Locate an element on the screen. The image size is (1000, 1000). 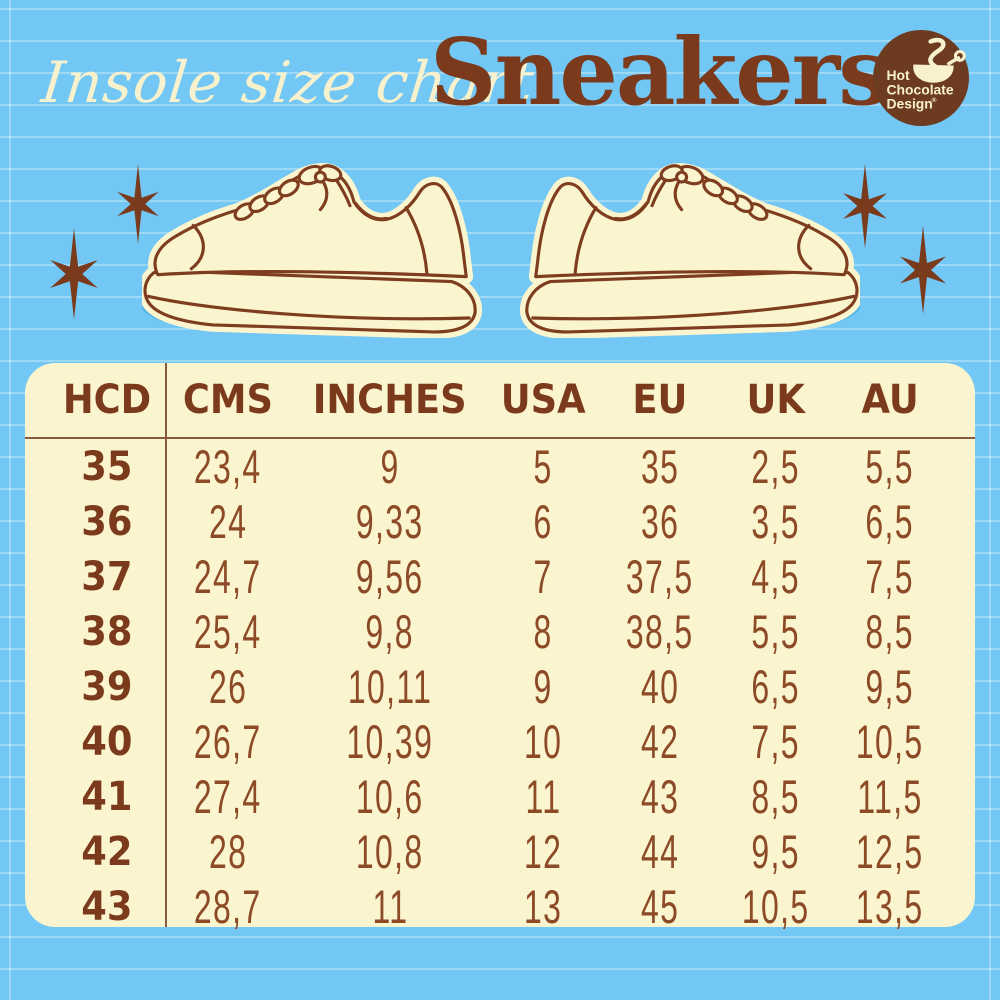
cell-text: 37,5 is located at coordinates (660, 576).